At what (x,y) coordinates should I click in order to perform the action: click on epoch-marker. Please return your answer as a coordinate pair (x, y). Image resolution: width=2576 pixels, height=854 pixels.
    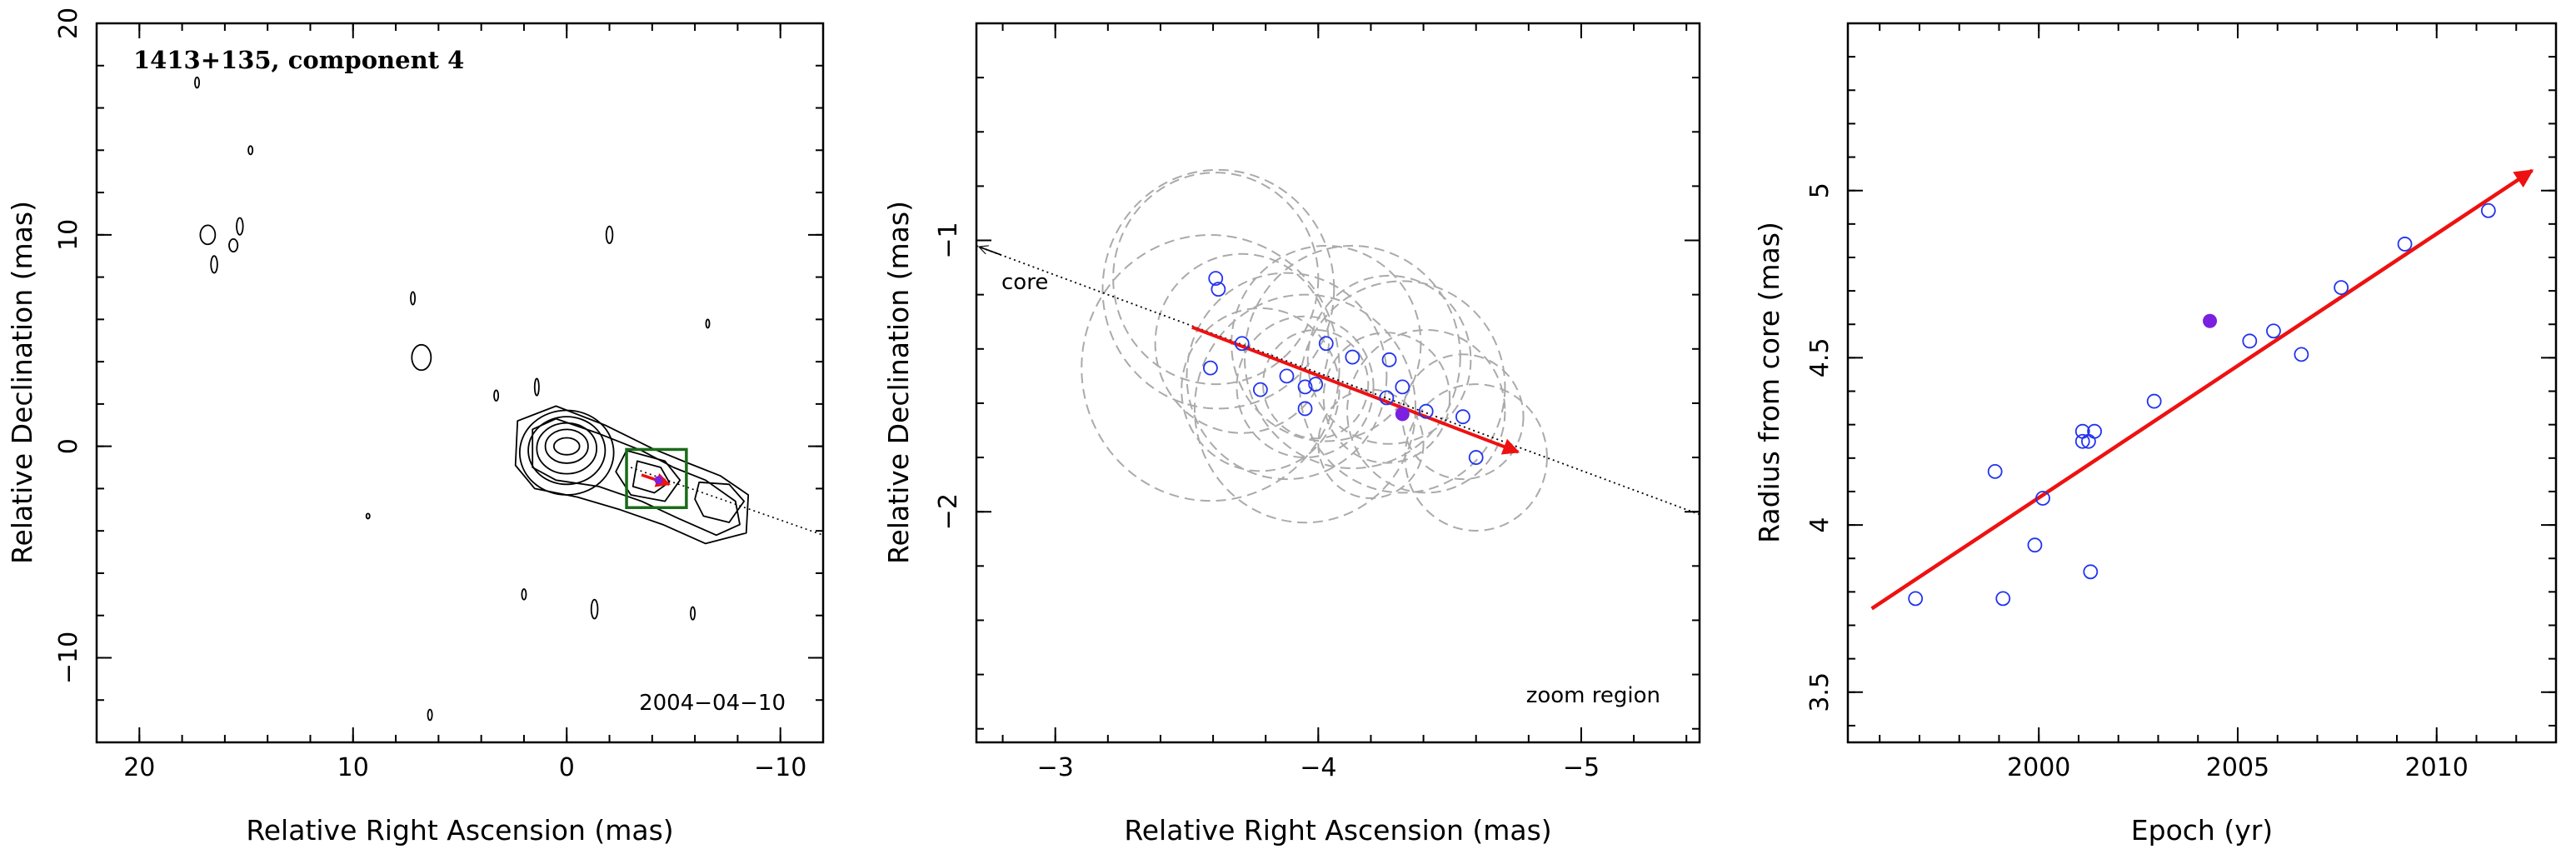
    Looking at the image, I should click on (658, 480).